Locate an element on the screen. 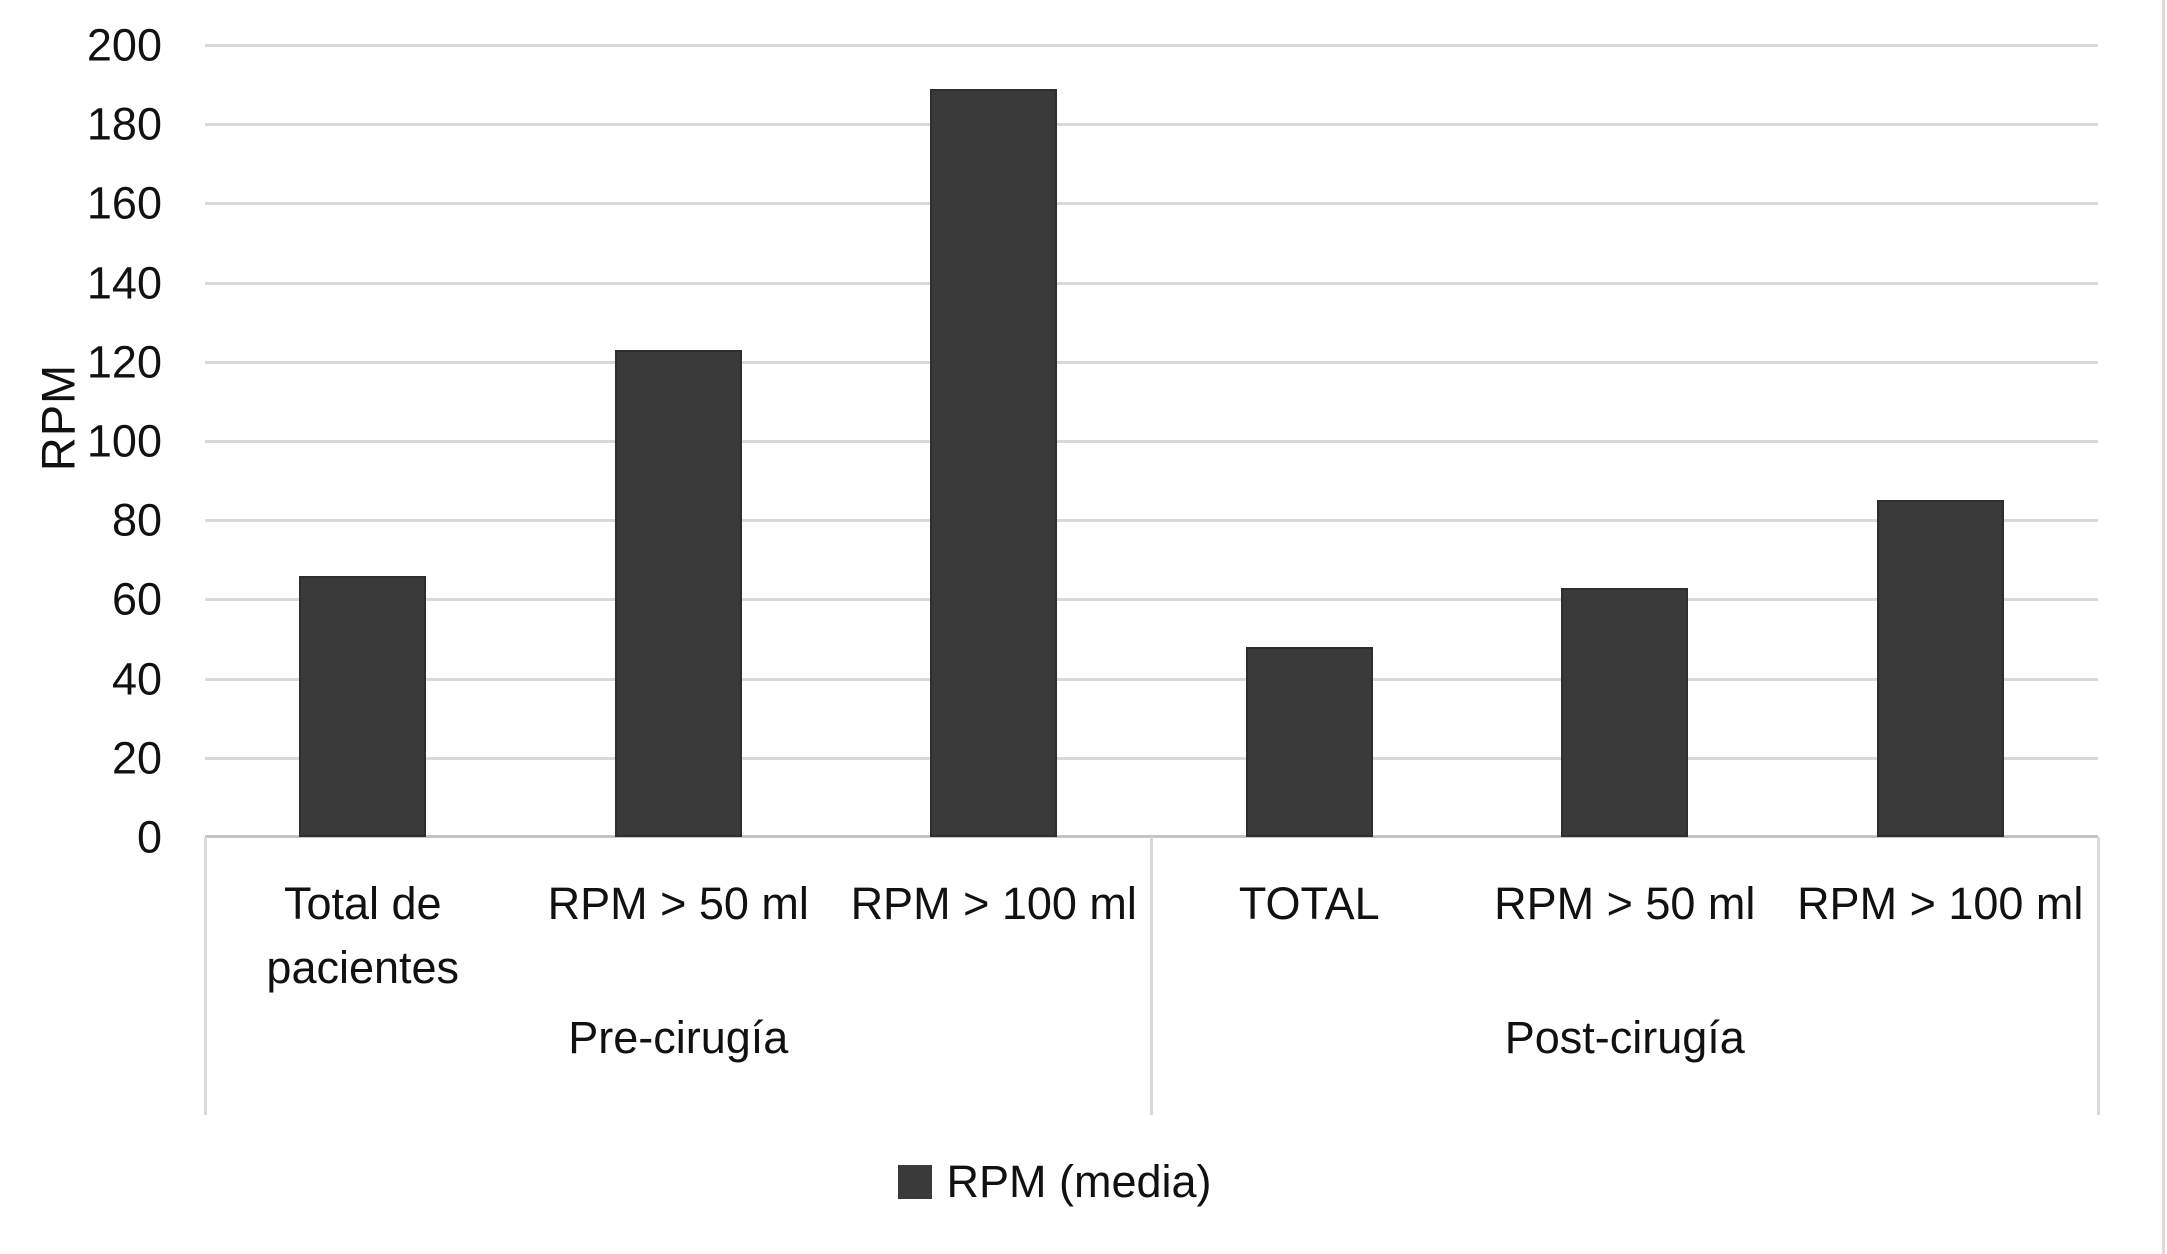  chart-border-right is located at coordinates (2163, 627).